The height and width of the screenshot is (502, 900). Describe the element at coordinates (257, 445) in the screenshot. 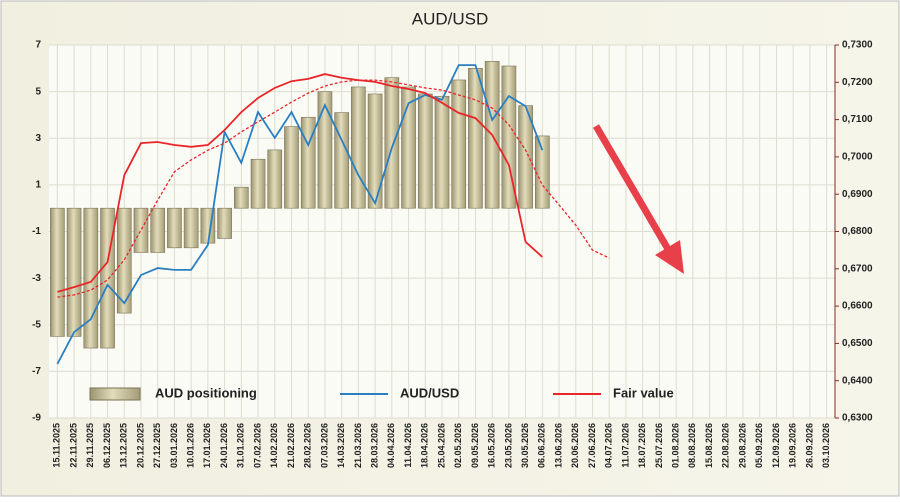

I see `x-tick-label: 07.02.2026` at that location.